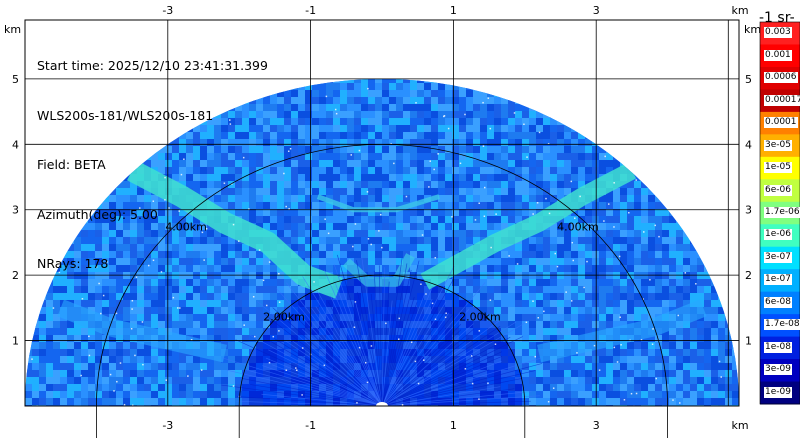 This screenshot has height=438, width=800. I want to click on colorbar-title: -1 sr-, so click(777, 18).